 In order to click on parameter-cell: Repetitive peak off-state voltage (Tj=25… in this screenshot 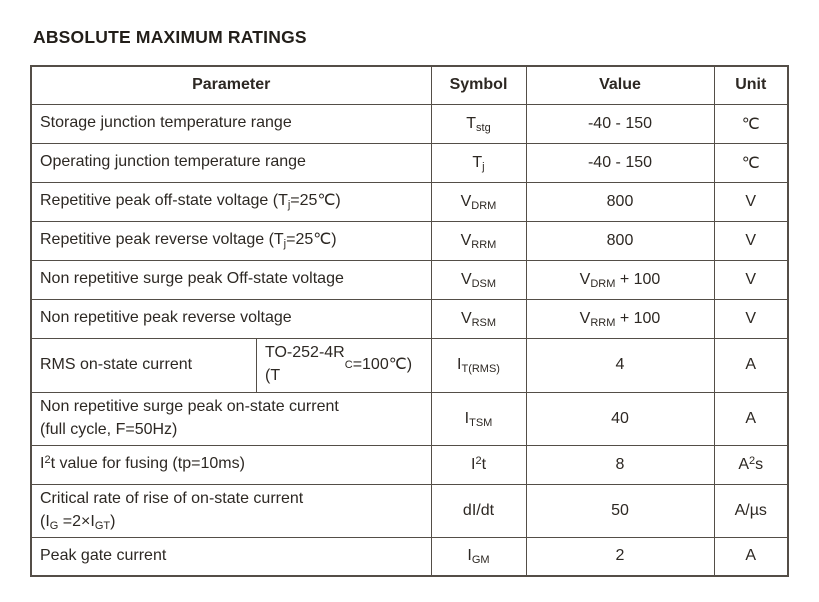, I will do `click(231, 201)`.